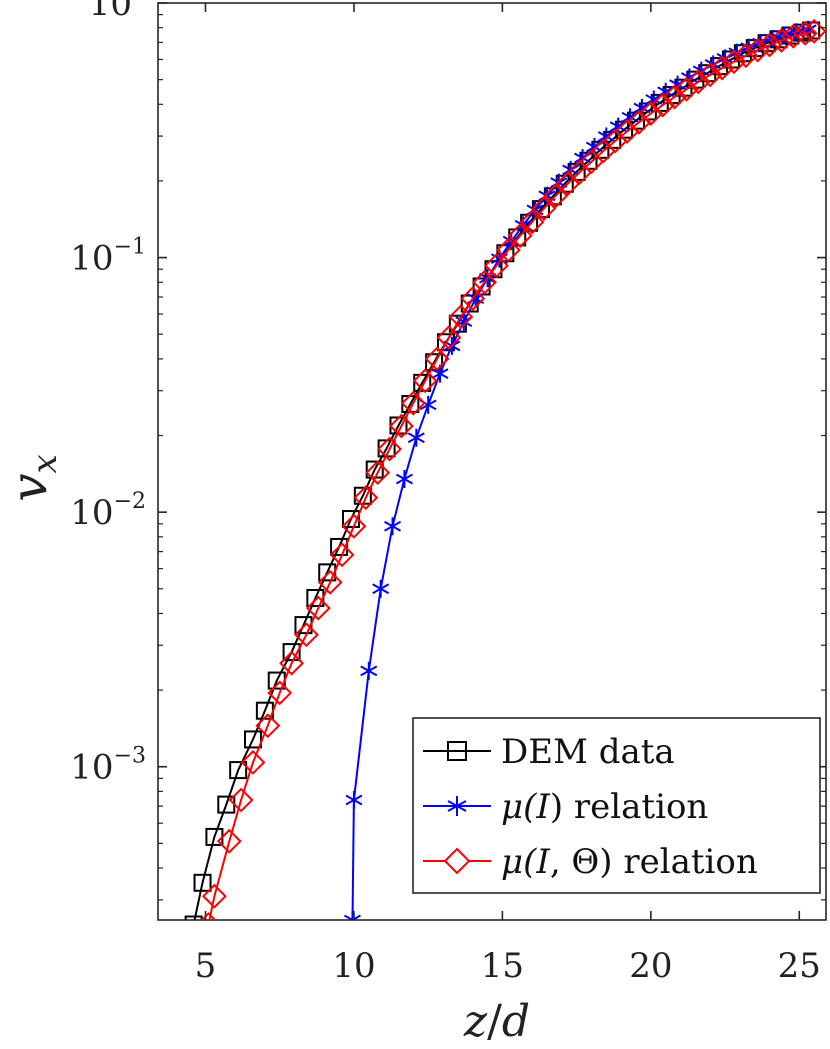 Image resolution: width=830 pixels, height=1049 pixels. I want to click on legend-entry-dem: DEM data, so click(549, 752).